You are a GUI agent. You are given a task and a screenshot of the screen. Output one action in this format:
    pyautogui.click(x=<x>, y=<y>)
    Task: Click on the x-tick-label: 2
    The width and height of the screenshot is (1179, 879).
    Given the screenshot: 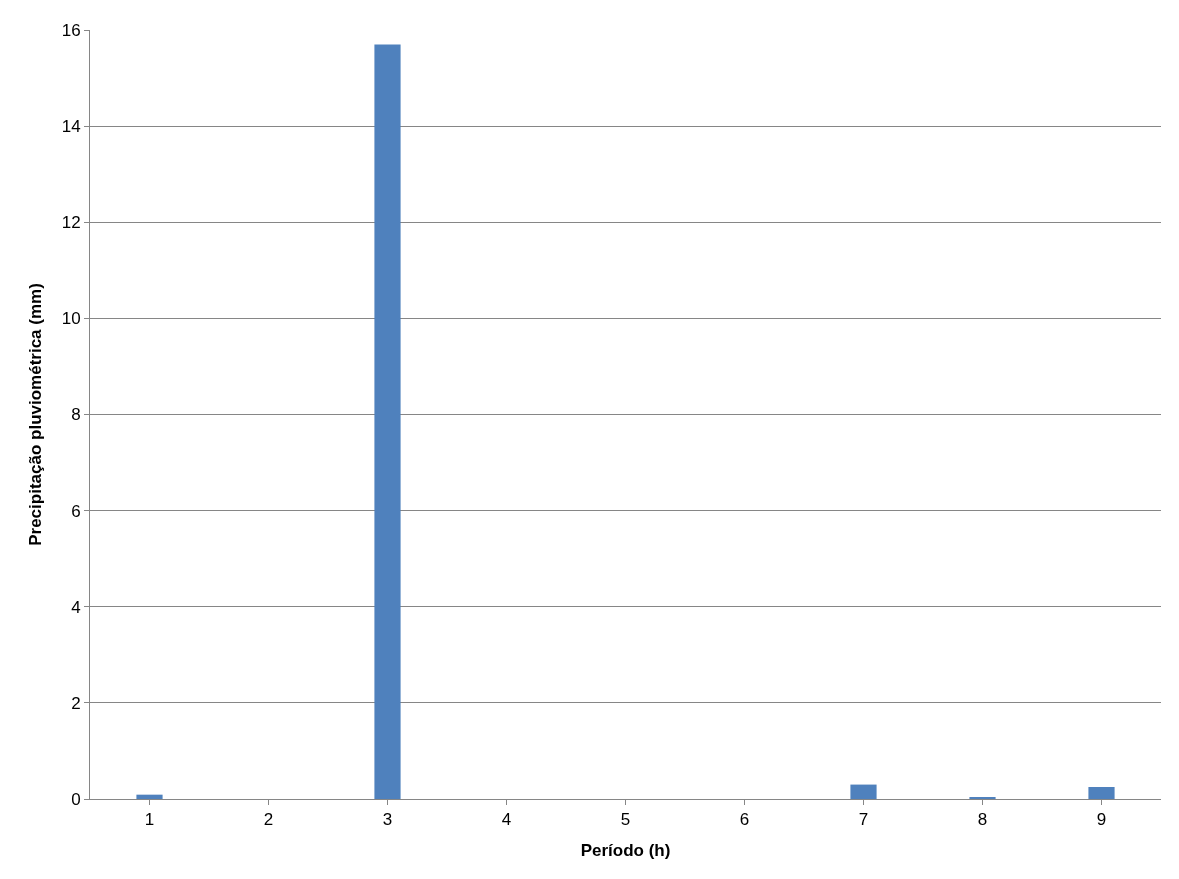 What is the action you would take?
    pyautogui.click(x=268, y=820)
    